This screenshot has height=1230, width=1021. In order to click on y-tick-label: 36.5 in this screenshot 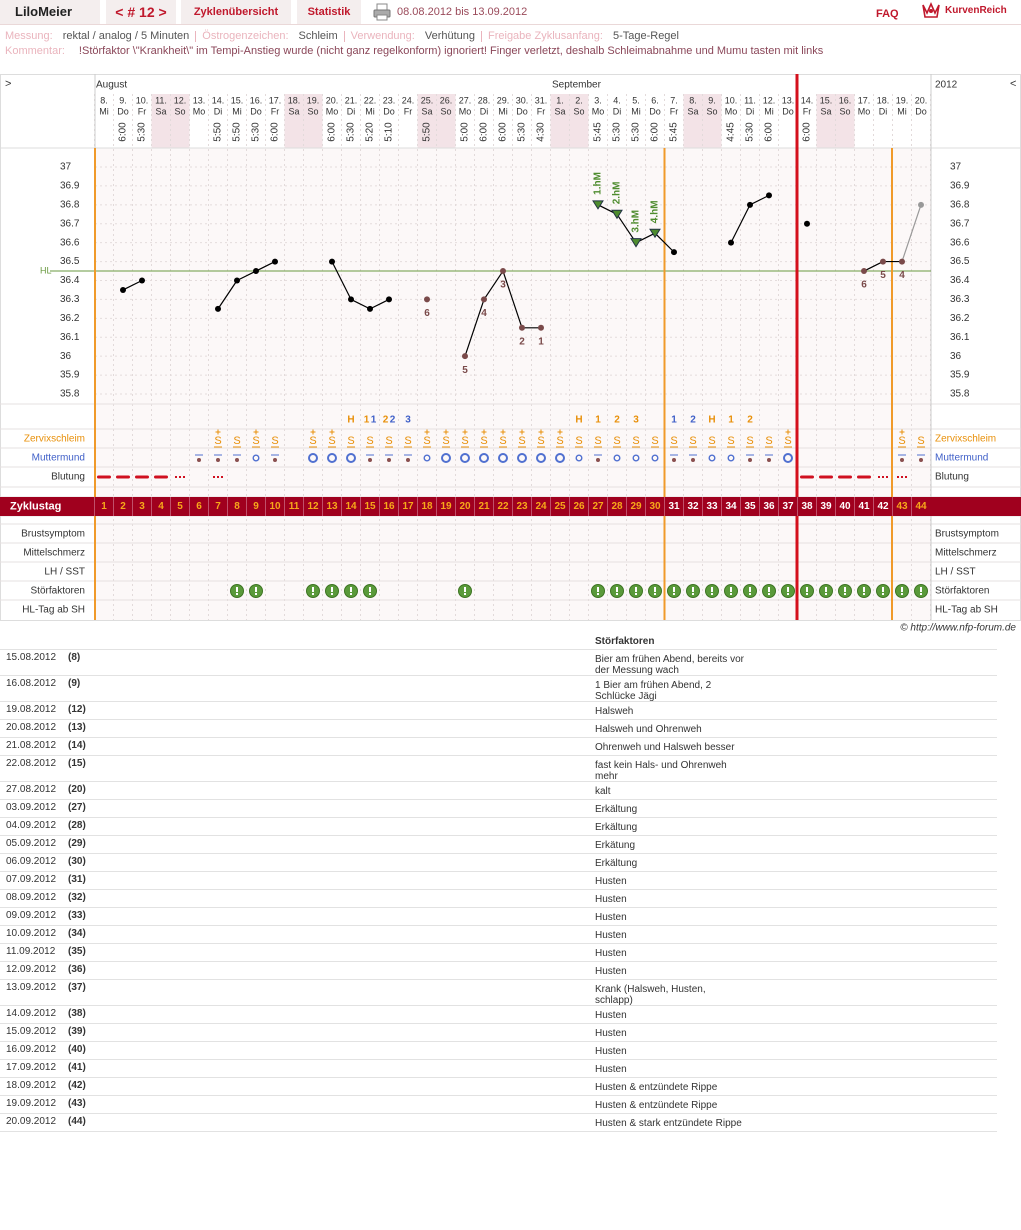, I will do `click(70, 261)`.